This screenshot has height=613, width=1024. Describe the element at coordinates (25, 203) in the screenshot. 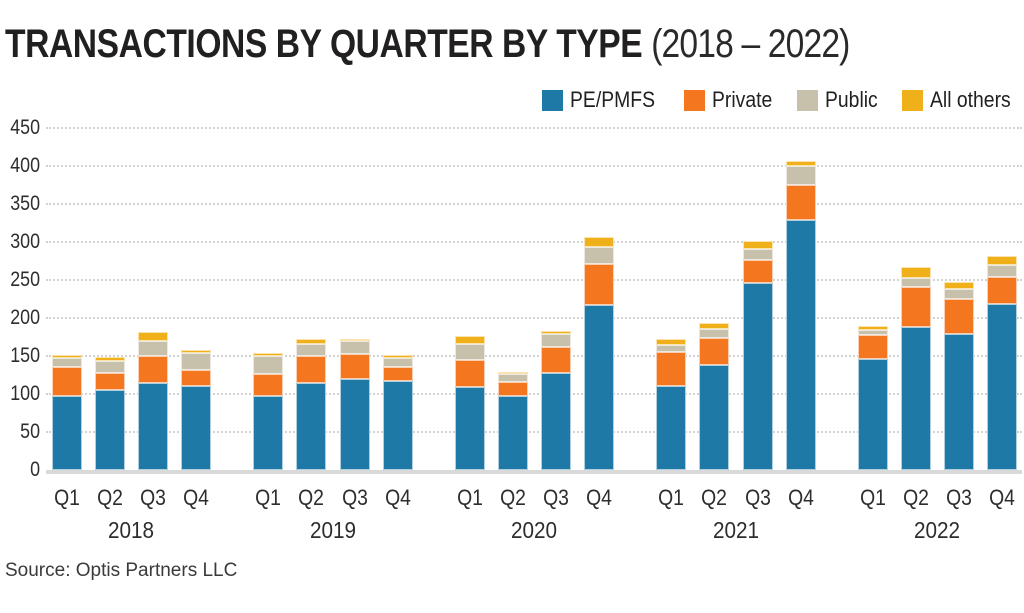

I see `y-tick-label: 350` at that location.